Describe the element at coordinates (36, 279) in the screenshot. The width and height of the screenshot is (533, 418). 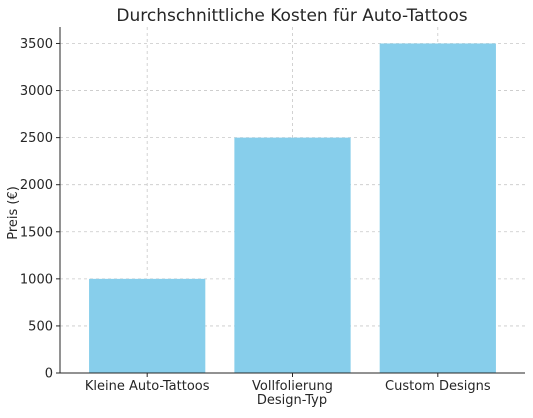
I see `y-tick-label: 1000` at that location.